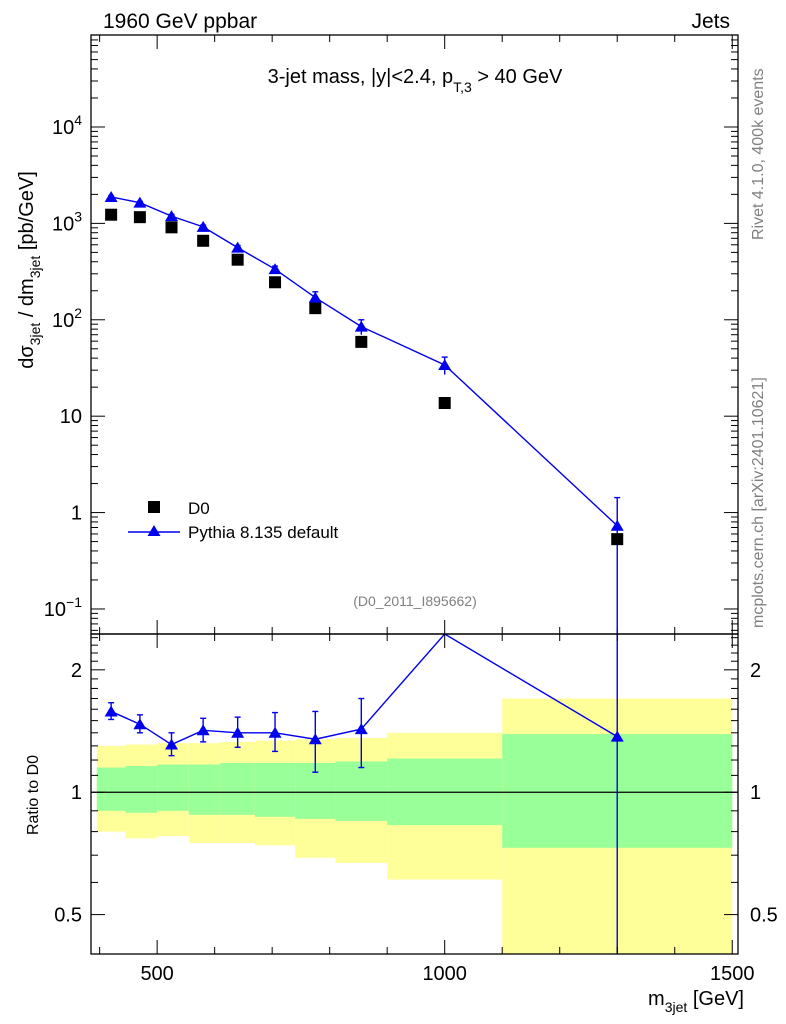 The image size is (786, 1024). What do you see at coordinates (29, 270) in the screenshot?
I see `main-y-axis-label: dσ3jet / dm3jet [pb/GeV]` at bounding box center [29, 270].